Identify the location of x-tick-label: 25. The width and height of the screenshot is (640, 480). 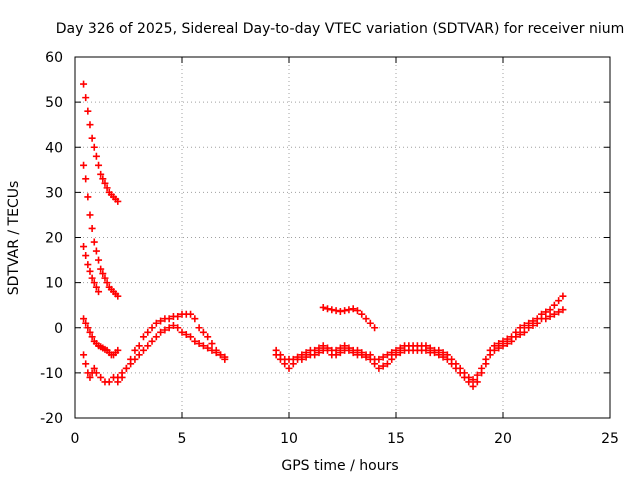
(610, 439).